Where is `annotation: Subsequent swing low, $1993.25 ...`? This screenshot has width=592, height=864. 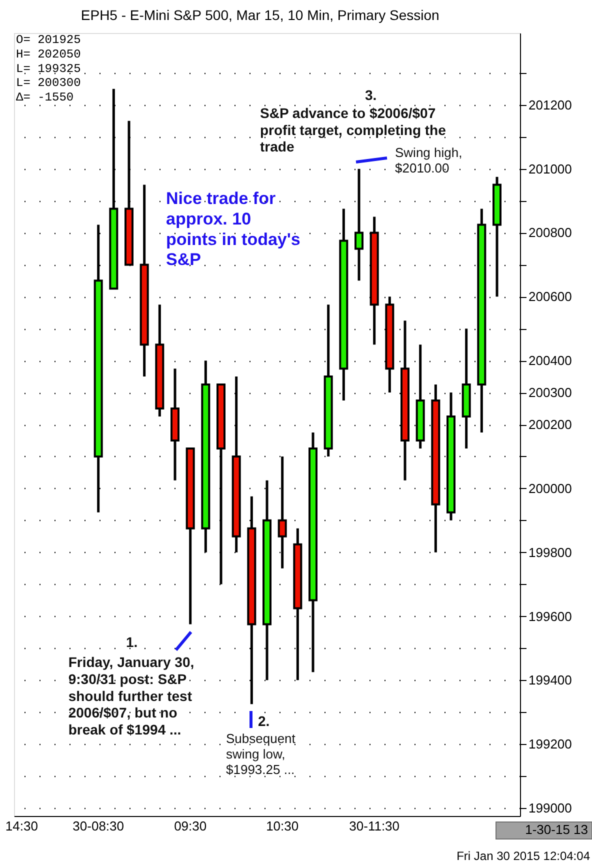 annotation: Subsequent swing low, $1993.25 ... is located at coordinates (261, 754).